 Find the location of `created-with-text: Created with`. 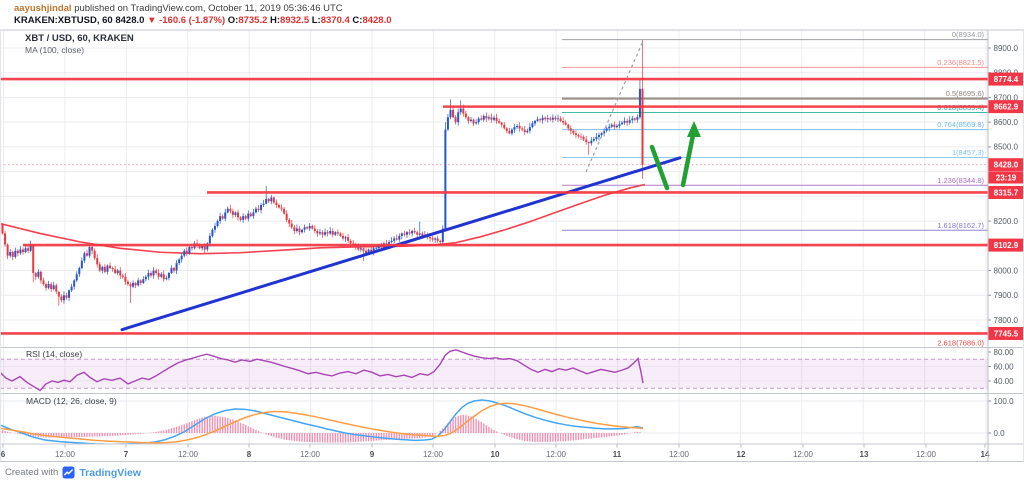

created-with-text: Created with is located at coordinates (32, 472).